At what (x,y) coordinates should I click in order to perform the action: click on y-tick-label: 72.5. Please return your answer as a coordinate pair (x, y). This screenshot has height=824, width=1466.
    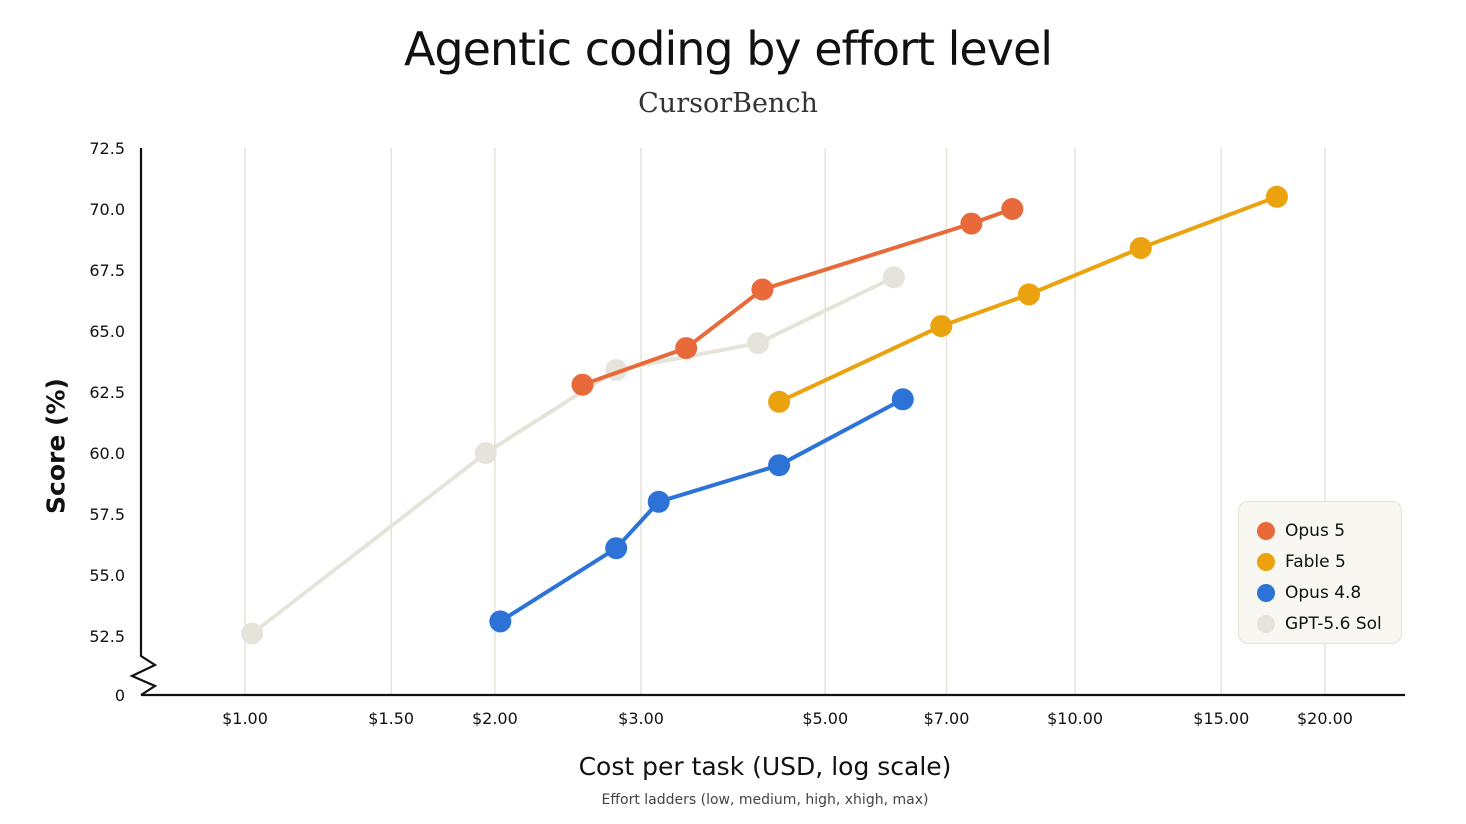
    Looking at the image, I should click on (107, 148).